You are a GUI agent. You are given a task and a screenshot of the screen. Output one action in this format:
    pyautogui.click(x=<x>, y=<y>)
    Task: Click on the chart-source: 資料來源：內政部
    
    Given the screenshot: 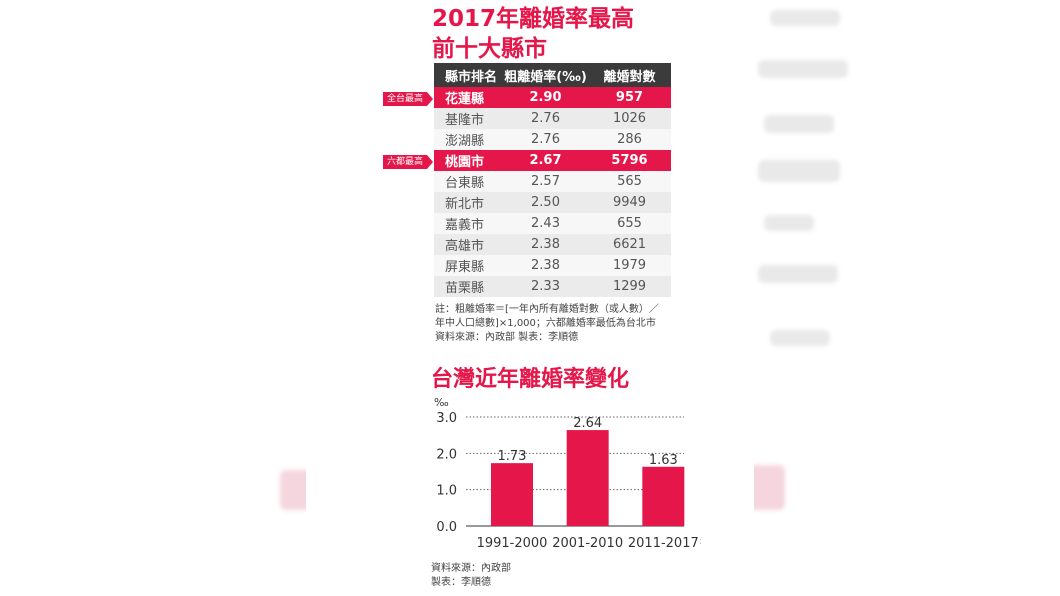 What is the action you would take?
    pyautogui.click(x=471, y=568)
    